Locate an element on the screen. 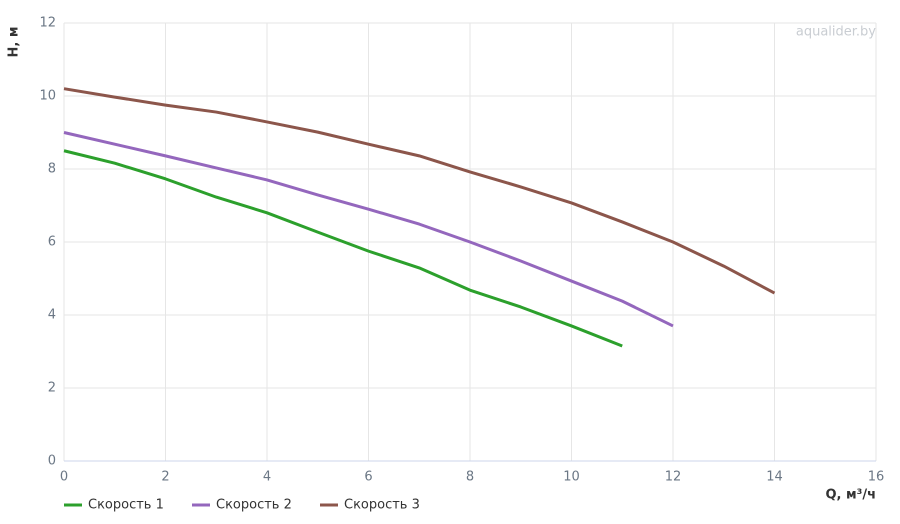  x-tick-label: 10 is located at coordinates (571, 477).